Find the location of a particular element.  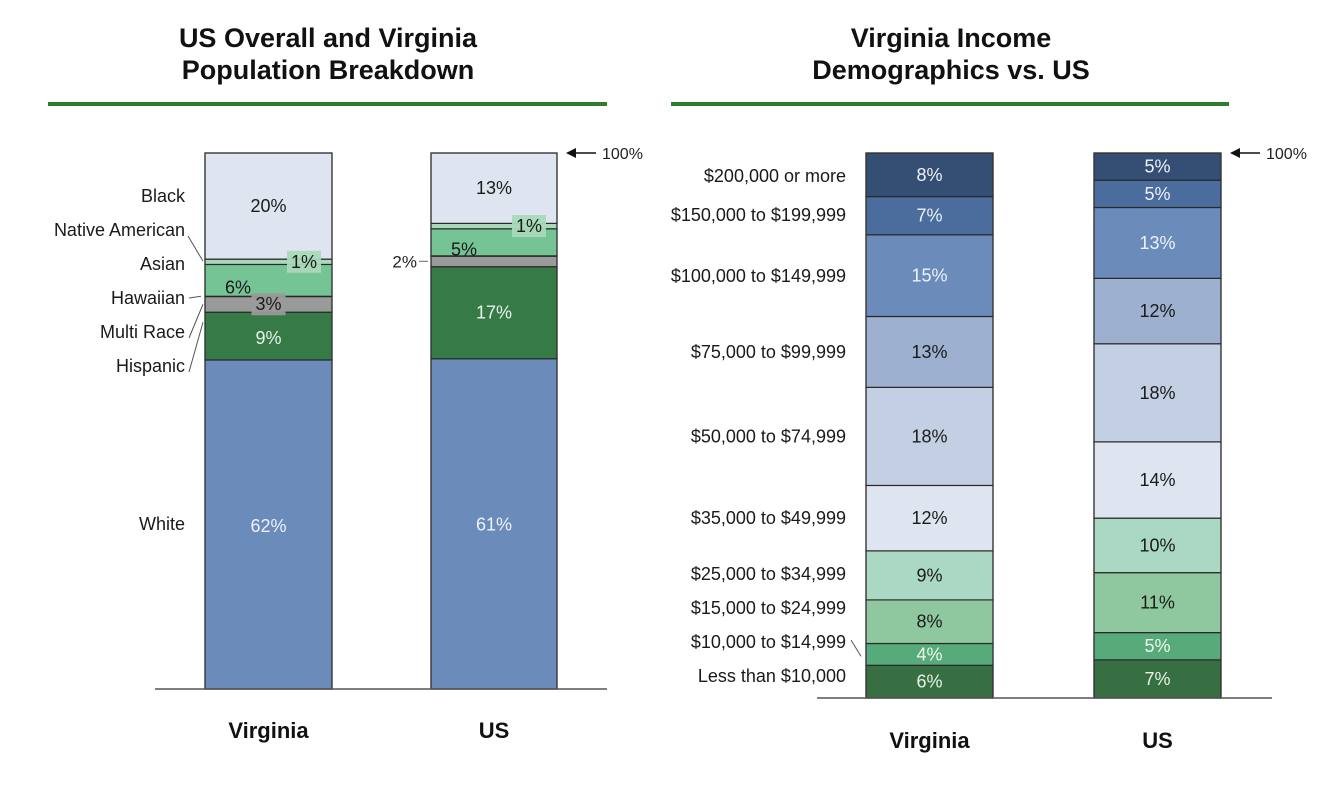

population-legend-asian: Asian is located at coordinates (162, 264).